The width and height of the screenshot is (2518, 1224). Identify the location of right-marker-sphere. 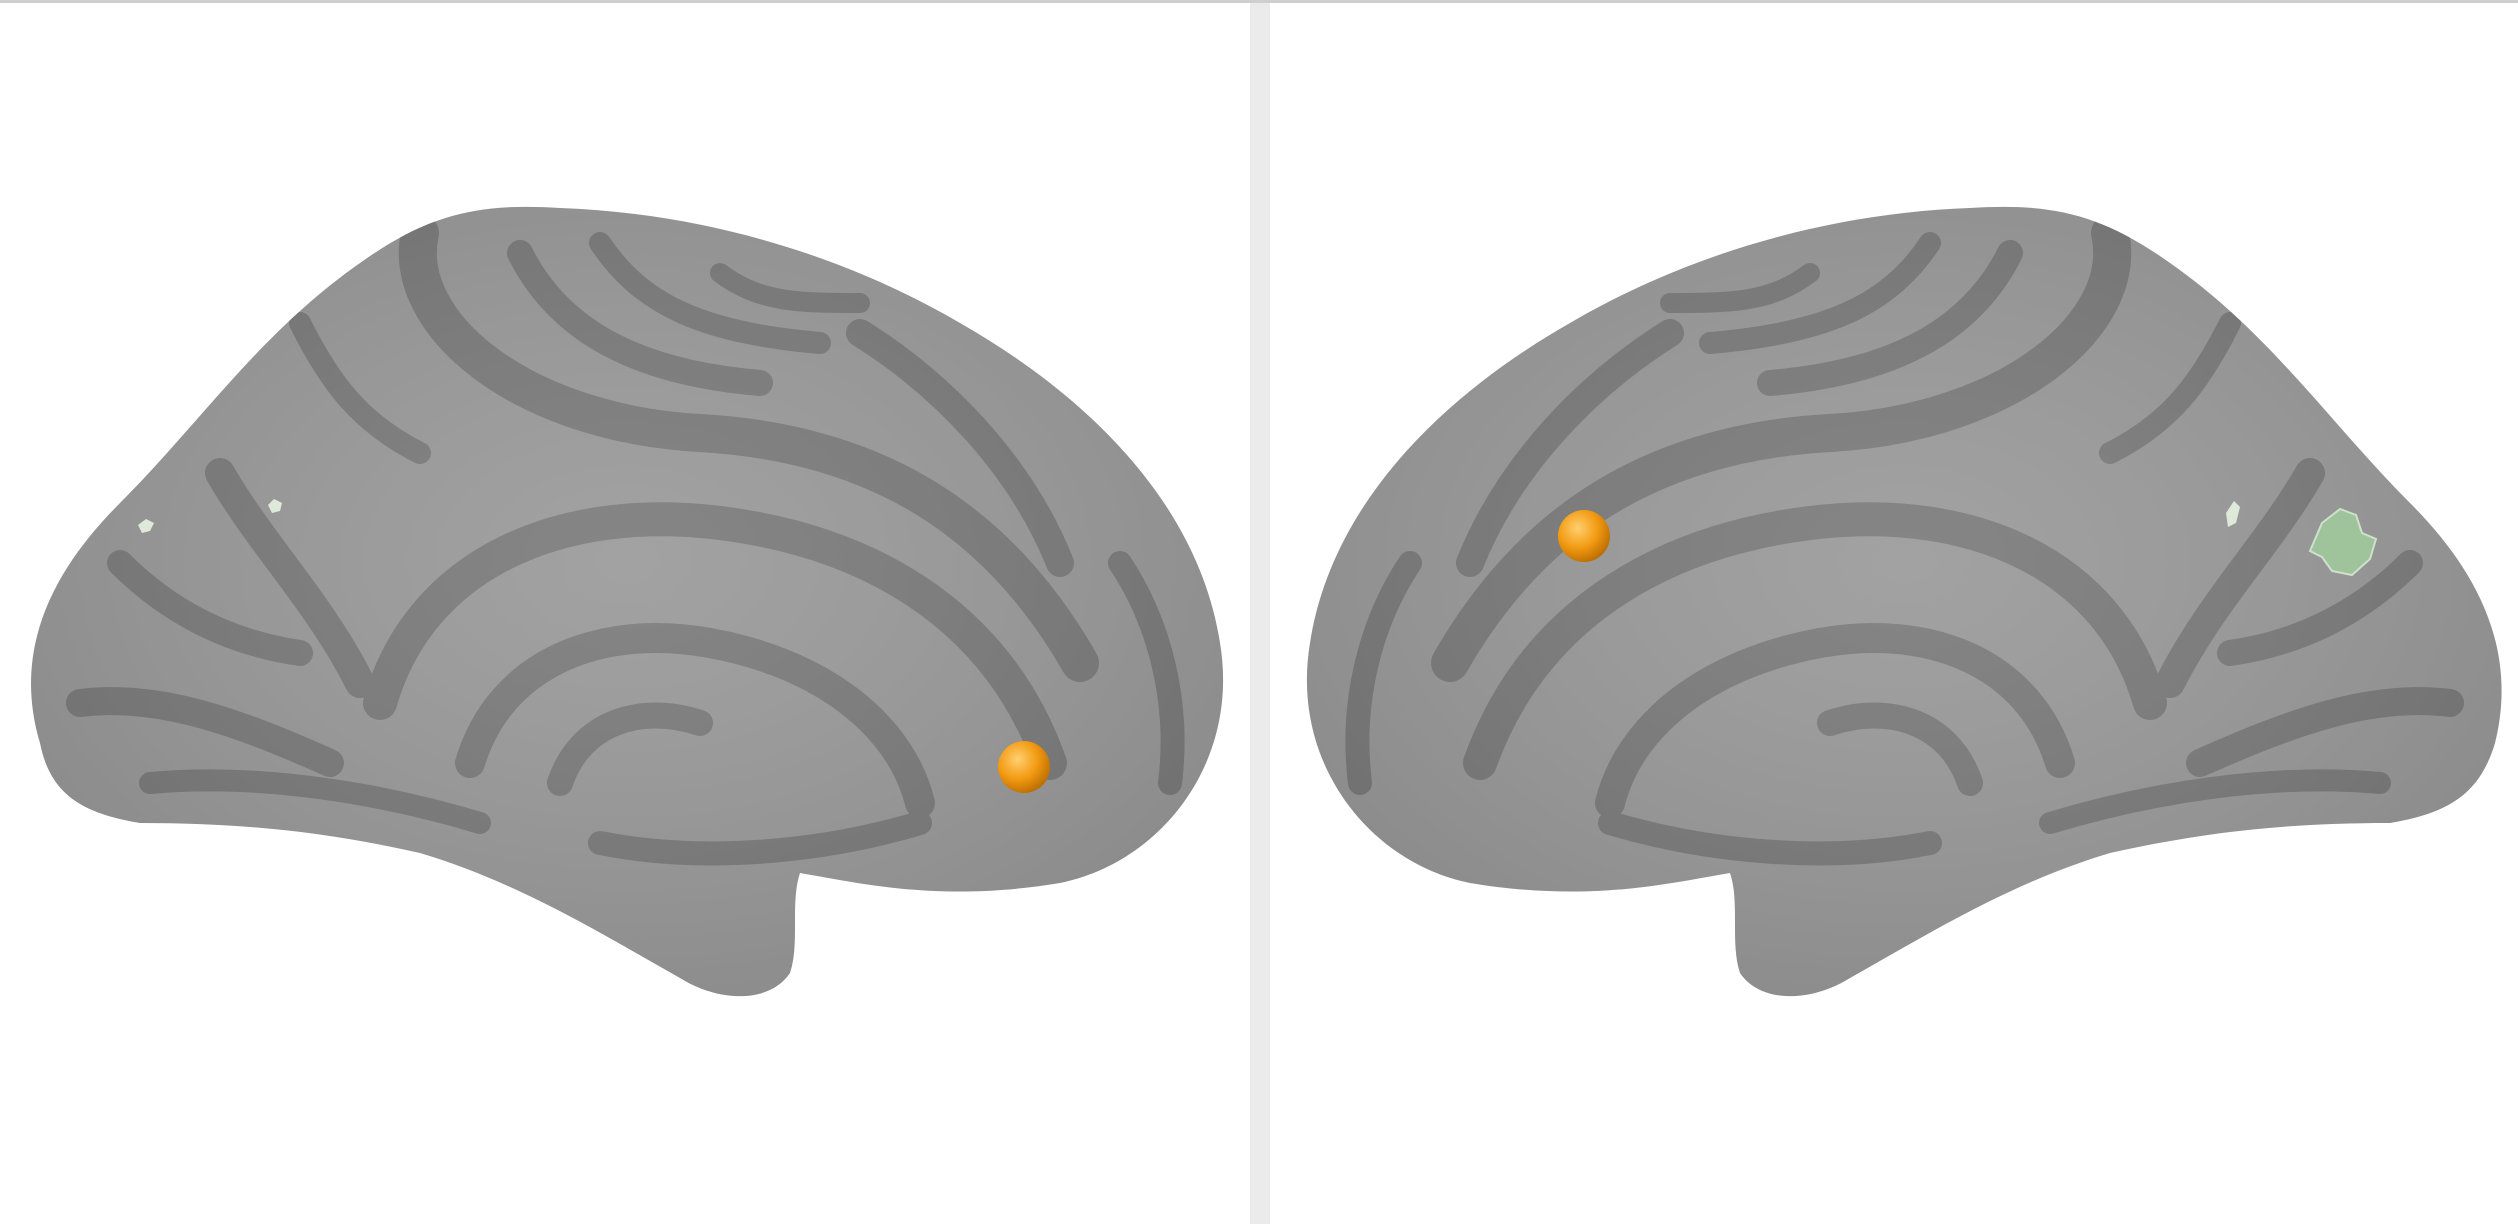
(1584, 536).